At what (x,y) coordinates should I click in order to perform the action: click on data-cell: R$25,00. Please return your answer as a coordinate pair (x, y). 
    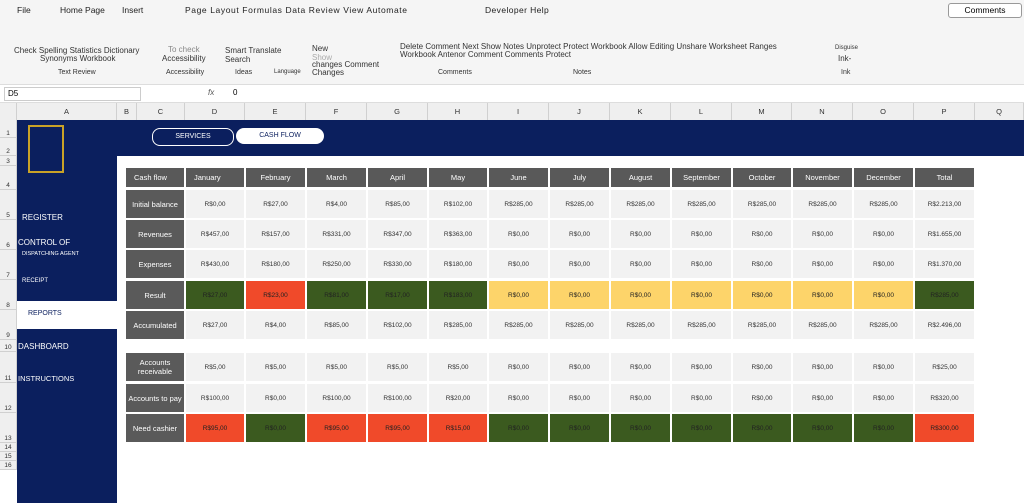
    Looking at the image, I should click on (944, 367).